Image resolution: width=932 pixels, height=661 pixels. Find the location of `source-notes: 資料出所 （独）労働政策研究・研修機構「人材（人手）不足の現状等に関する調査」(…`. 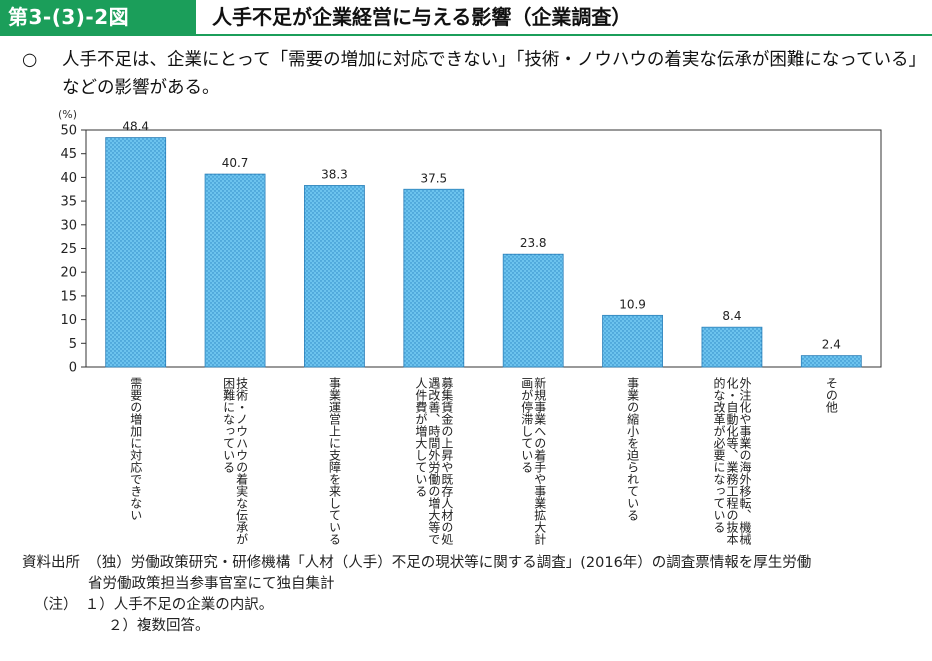

source-notes: 資料出所 （独）労働政策研究・研修機構「人材（人手）不足の現状等に関する調査」(… is located at coordinates (472, 595).